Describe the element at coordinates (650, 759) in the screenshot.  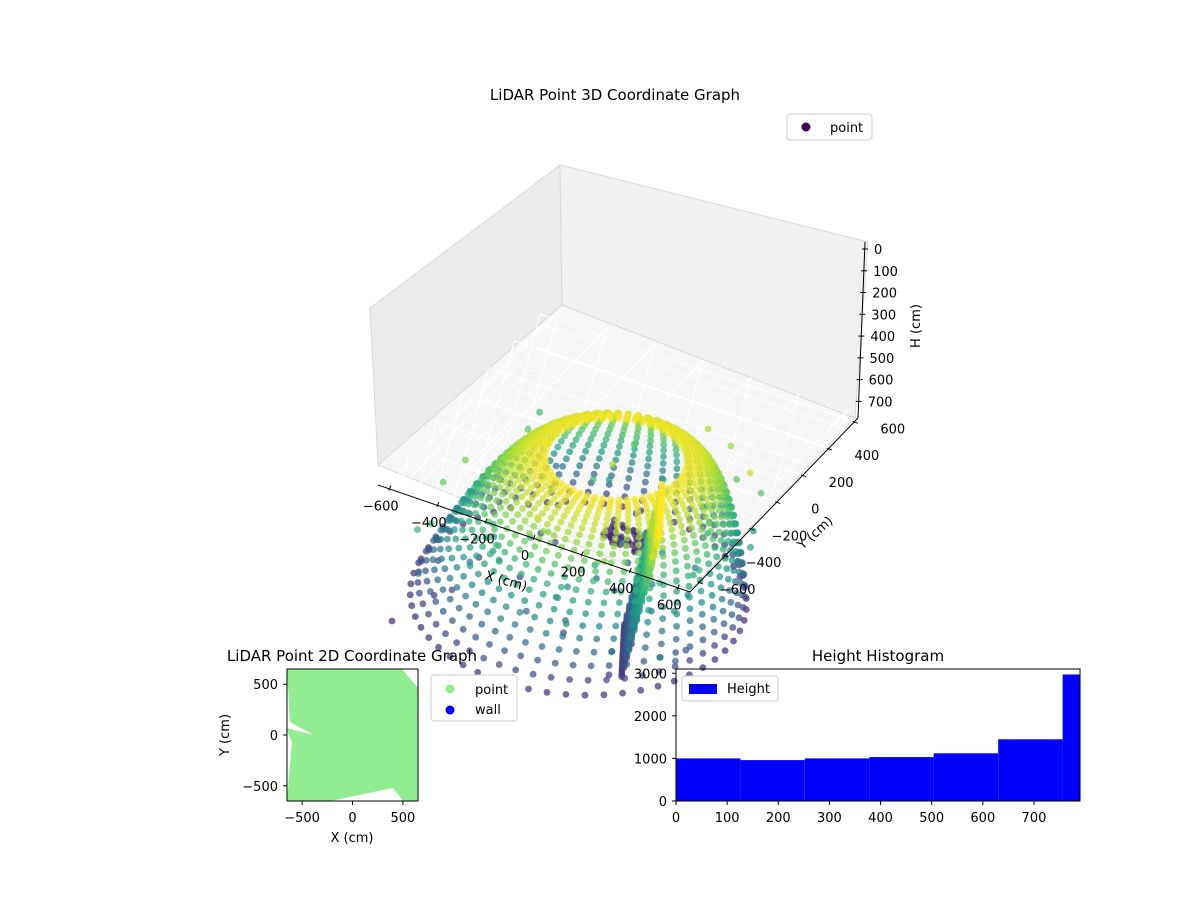
I see `histogram-y-tick-label: 1000` at that location.